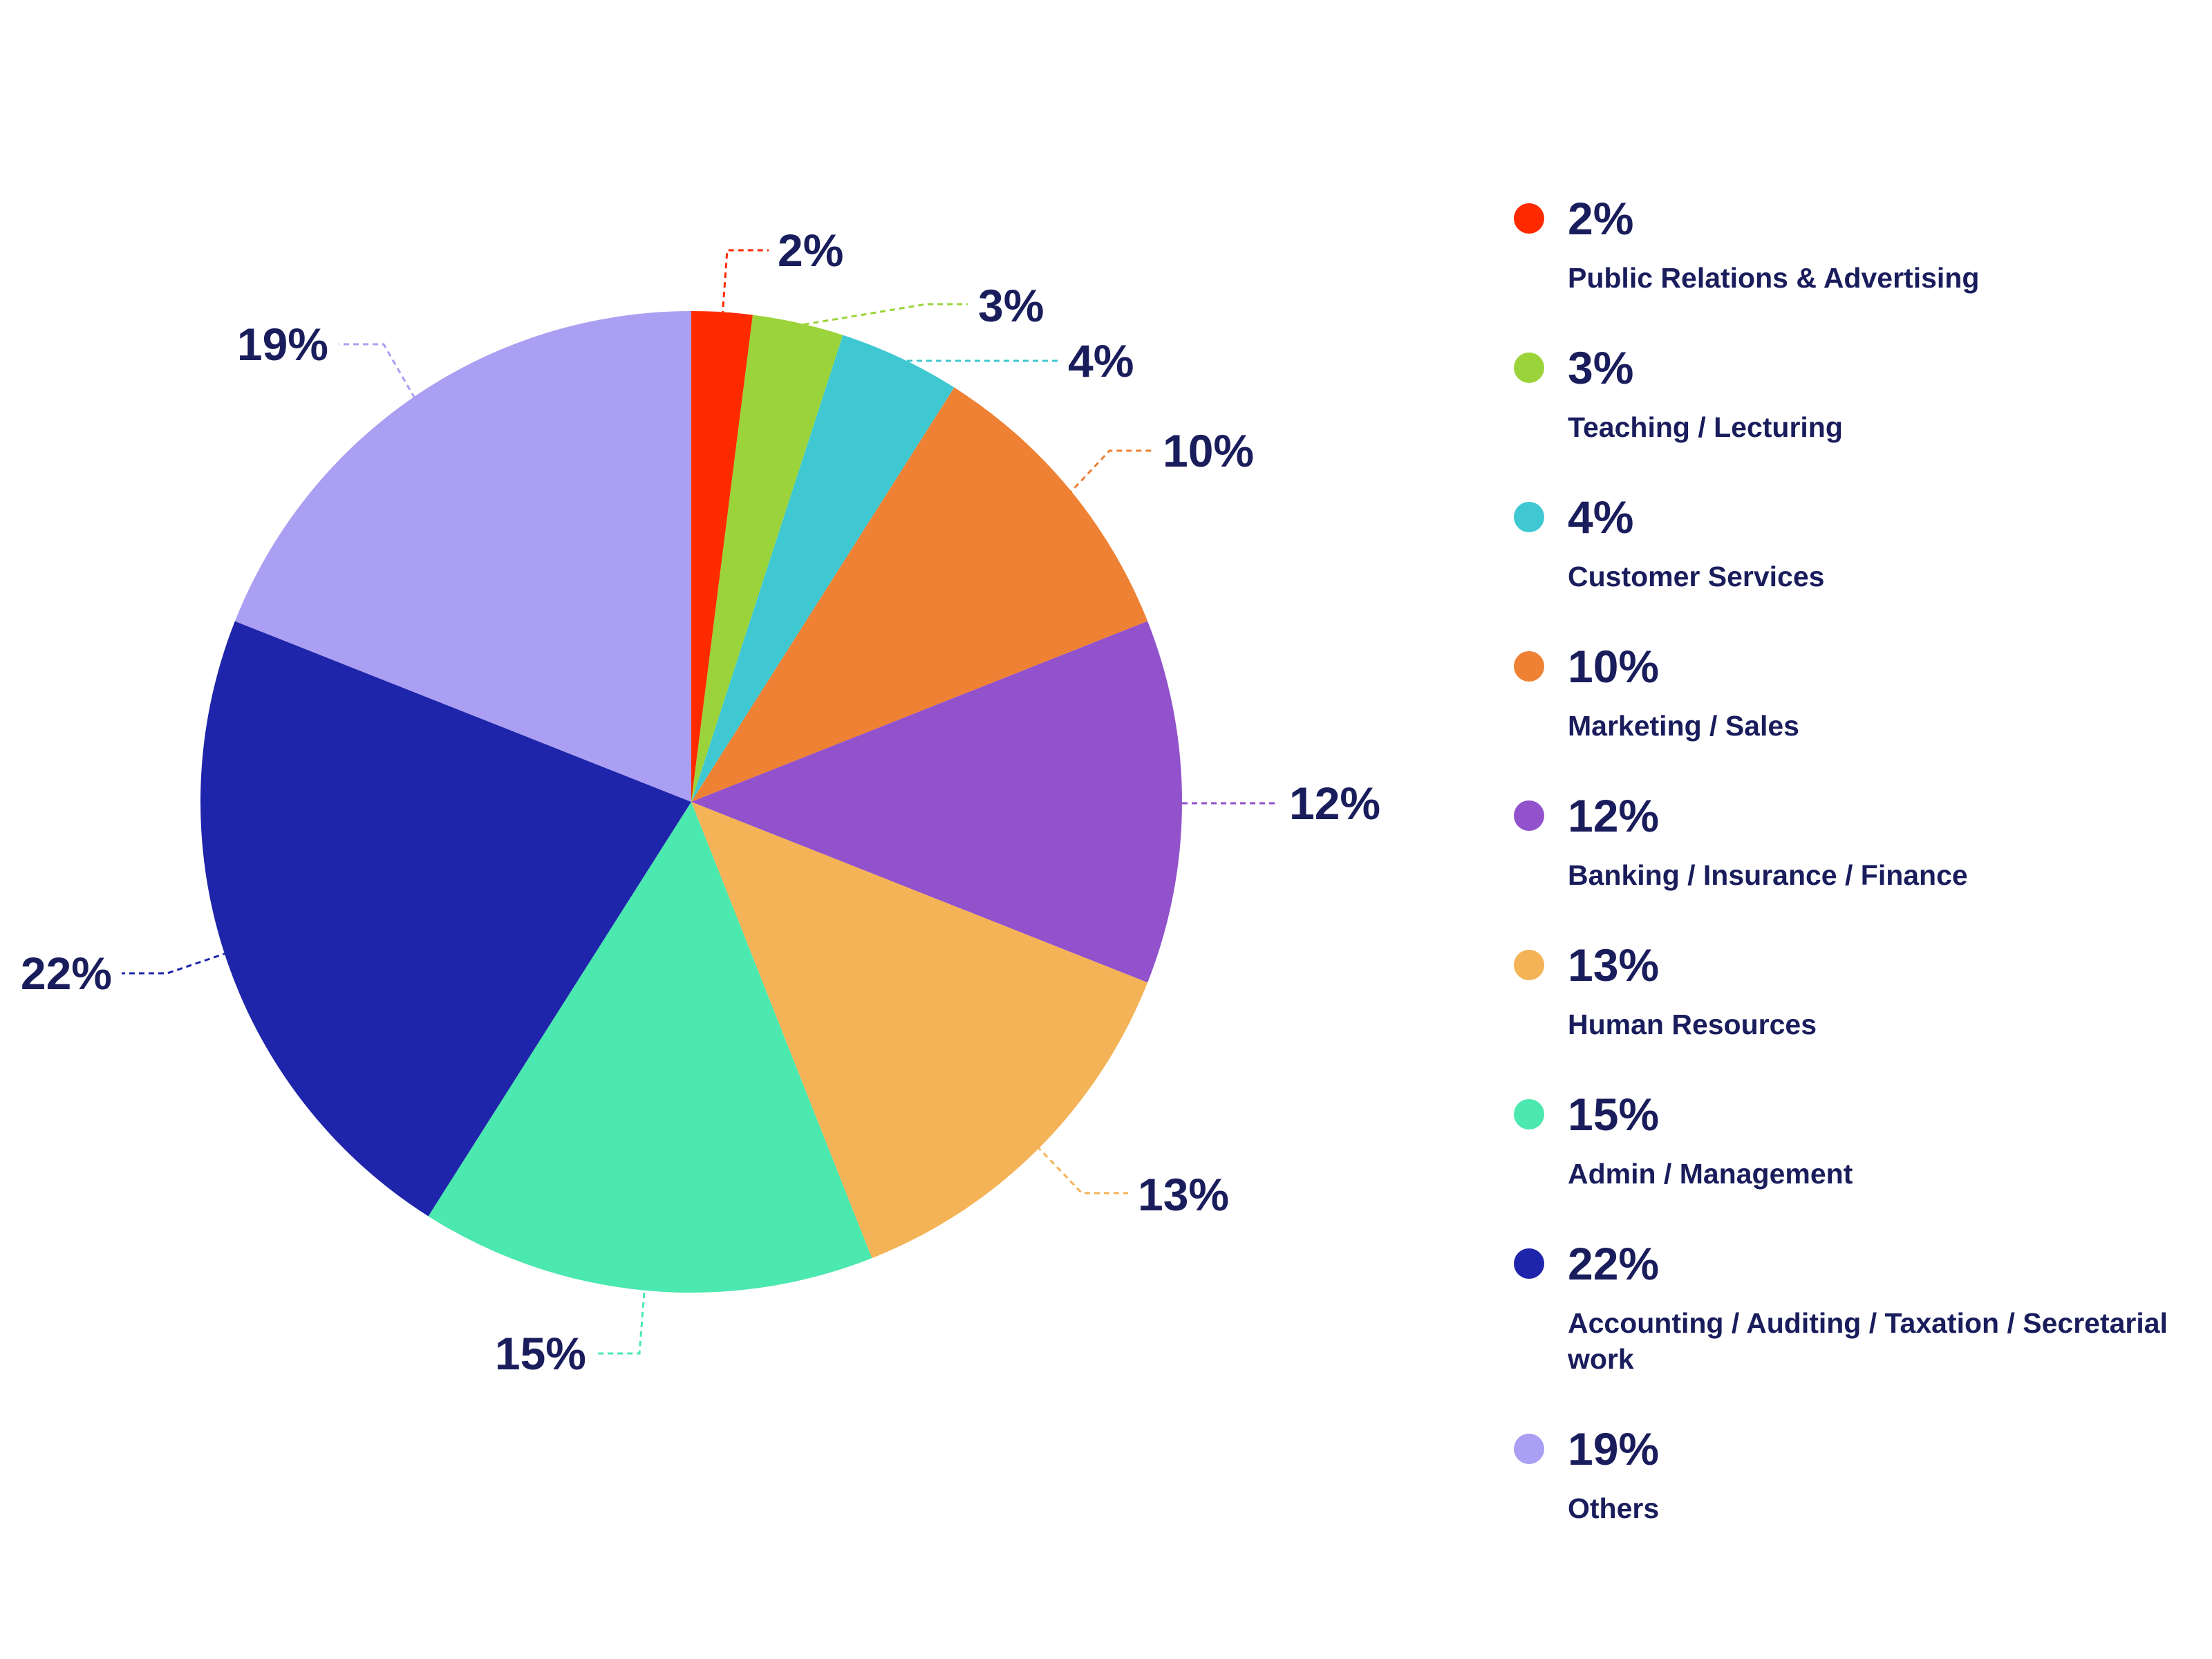 The height and width of the screenshot is (1659, 2212). What do you see at coordinates (1684, 726) in the screenshot?
I see `legend-label: Marketing / Sales` at bounding box center [1684, 726].